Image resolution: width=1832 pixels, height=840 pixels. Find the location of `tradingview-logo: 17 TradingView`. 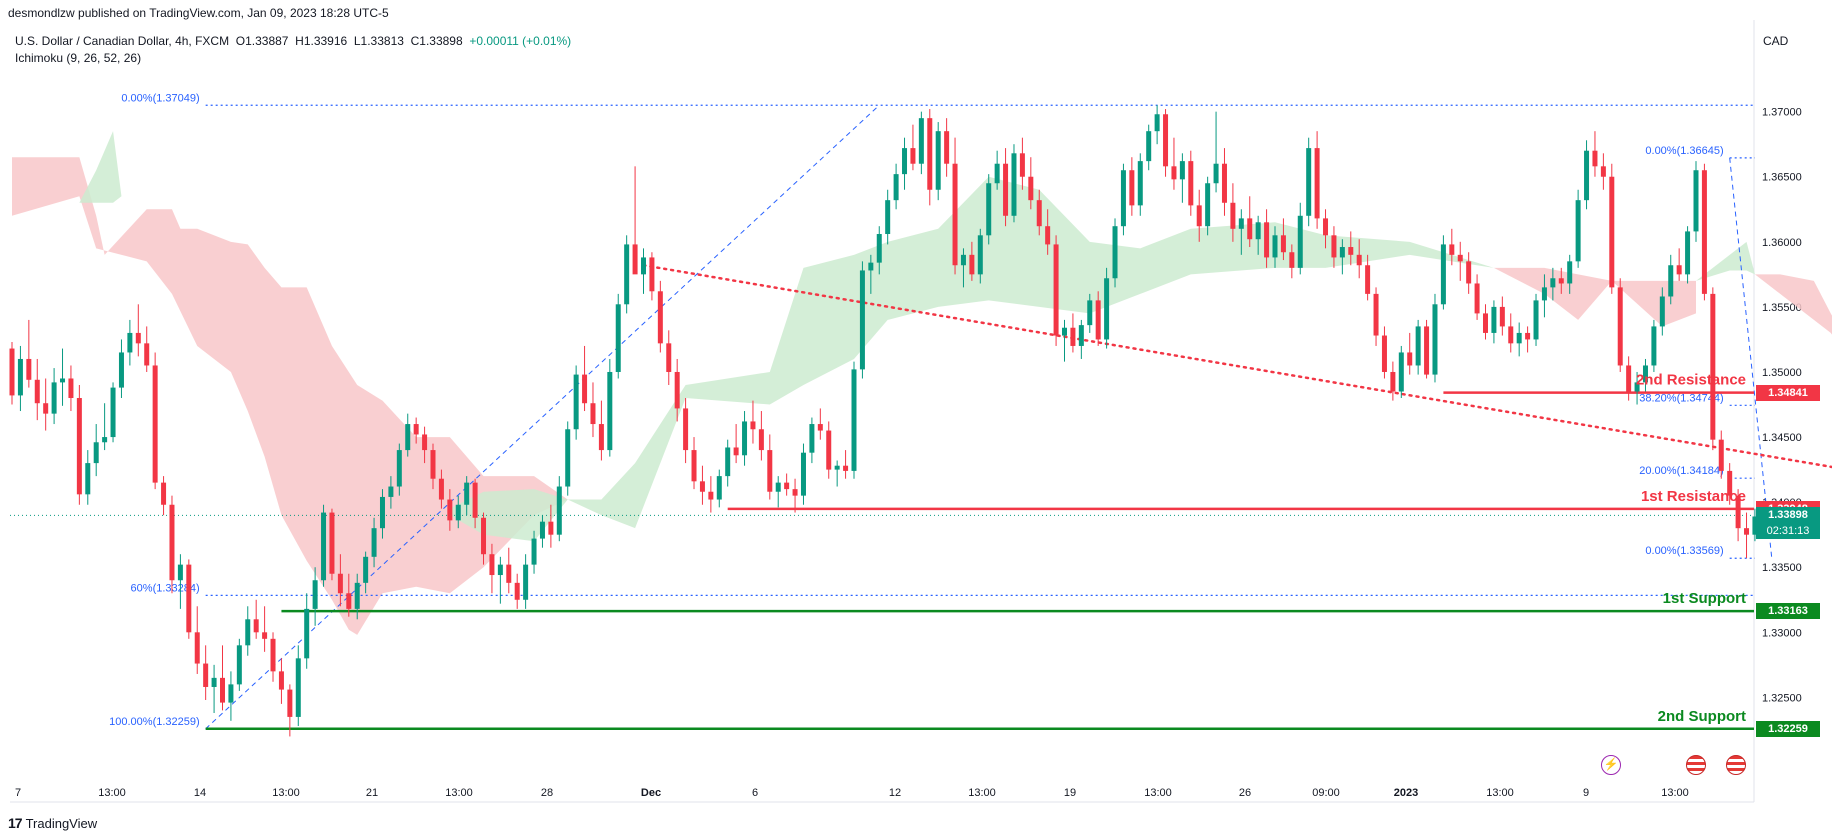

tradingview-logo: 17 TradingView is located at coordinates (52, 823).